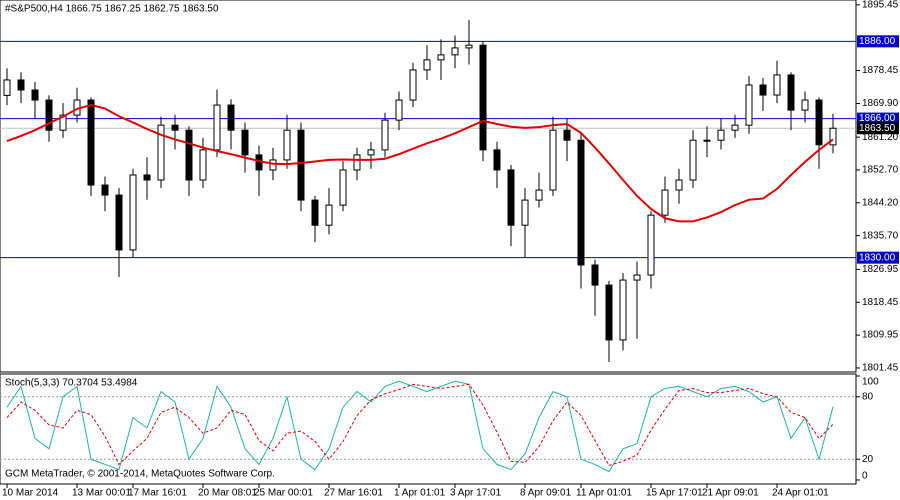 Image resolution: width=900 pixels, height=500 pixels. What do you see at coordinates (880, 335) in the screenshot?
I see `y-tick-label: 1809.95` at bounding box center [880, 335].